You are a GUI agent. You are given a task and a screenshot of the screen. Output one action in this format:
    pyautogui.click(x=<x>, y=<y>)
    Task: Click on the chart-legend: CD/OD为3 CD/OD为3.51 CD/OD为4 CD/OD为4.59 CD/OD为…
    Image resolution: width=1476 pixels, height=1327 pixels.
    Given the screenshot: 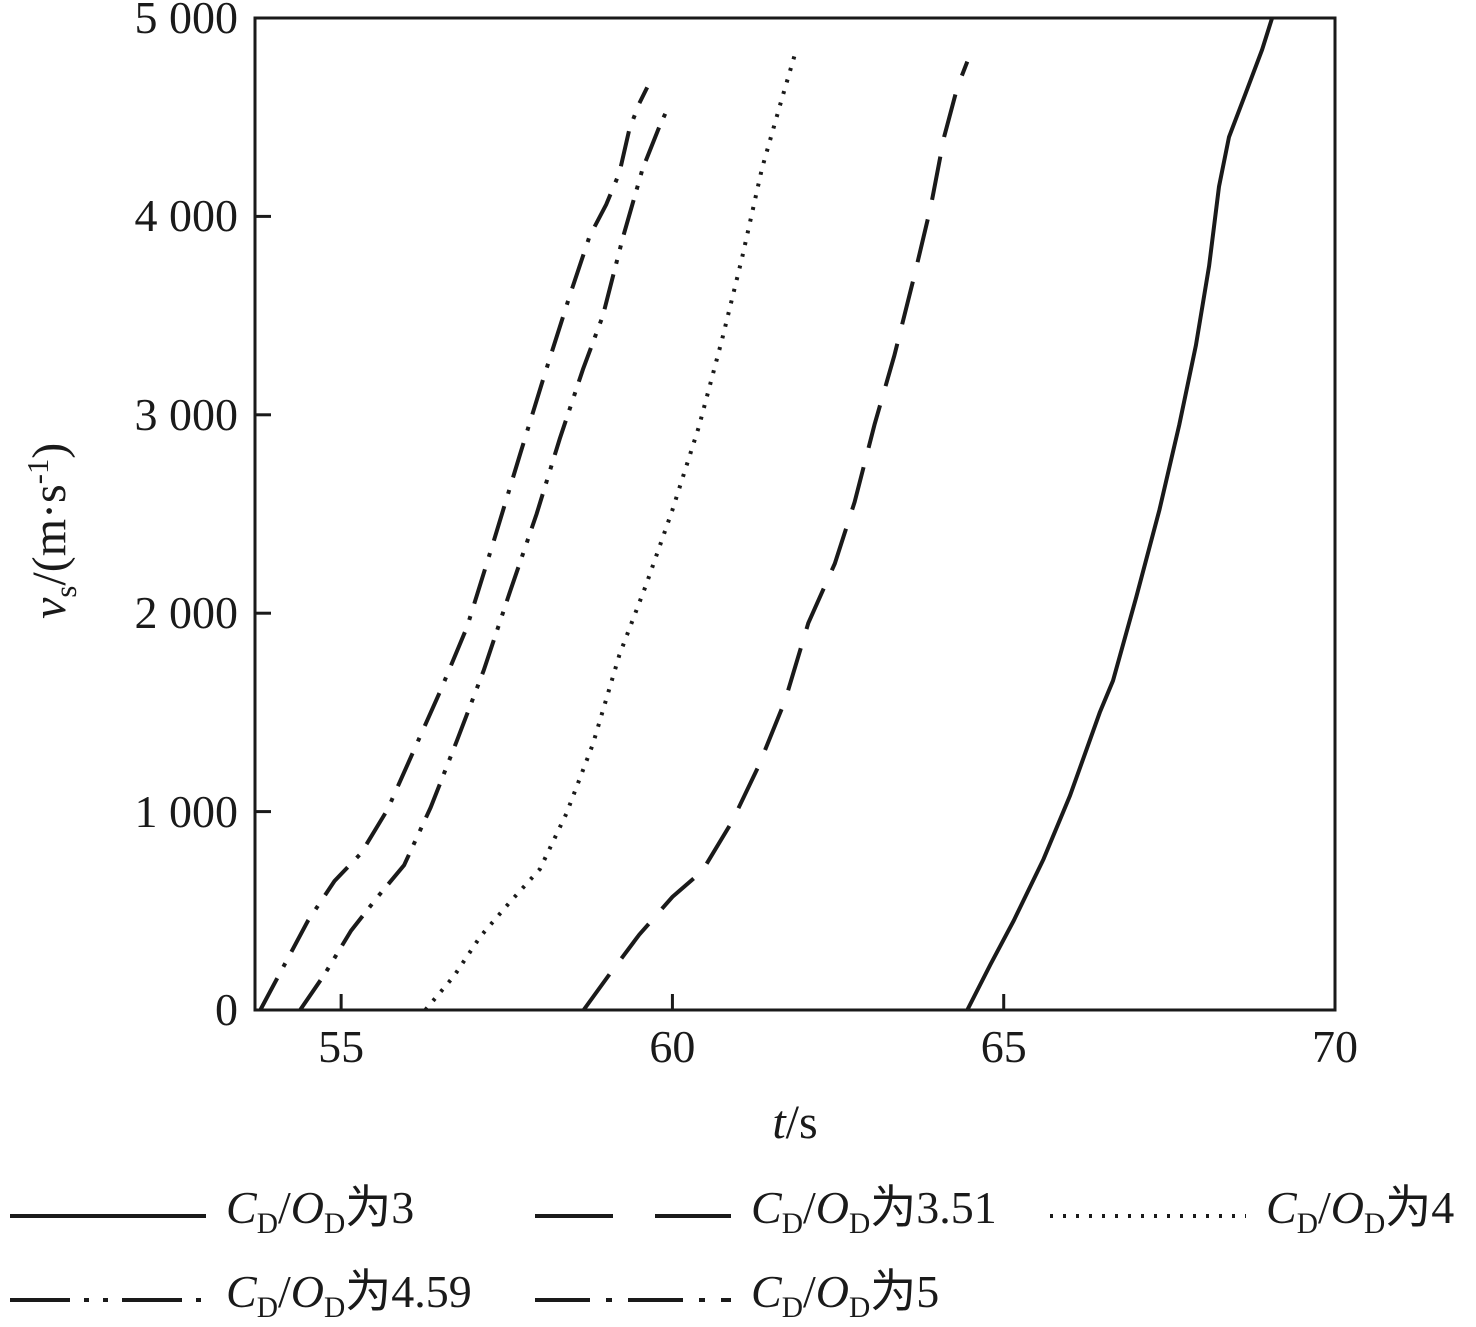 What is the action you would take?
    pyautogui.click(x=739, y=1254)
    